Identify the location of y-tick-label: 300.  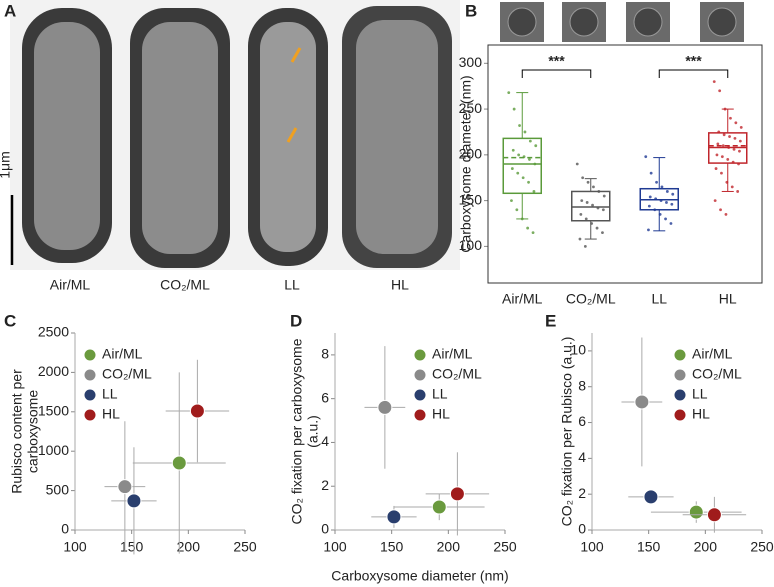
(471, 62).